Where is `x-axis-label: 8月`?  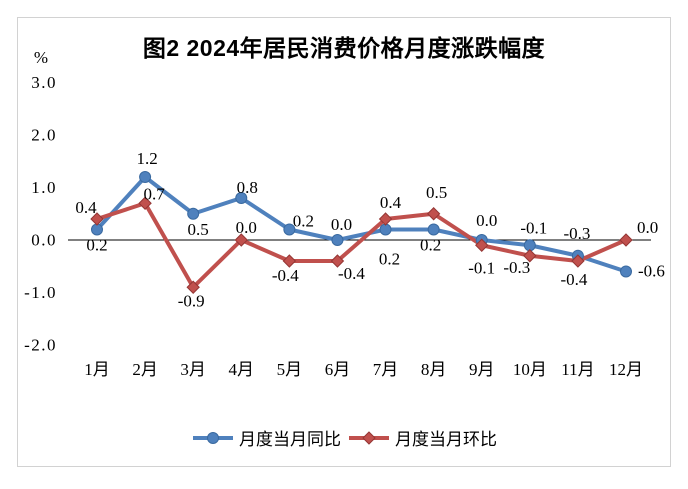
x-axis-label: 8月 is located at coordinates (434, 369).